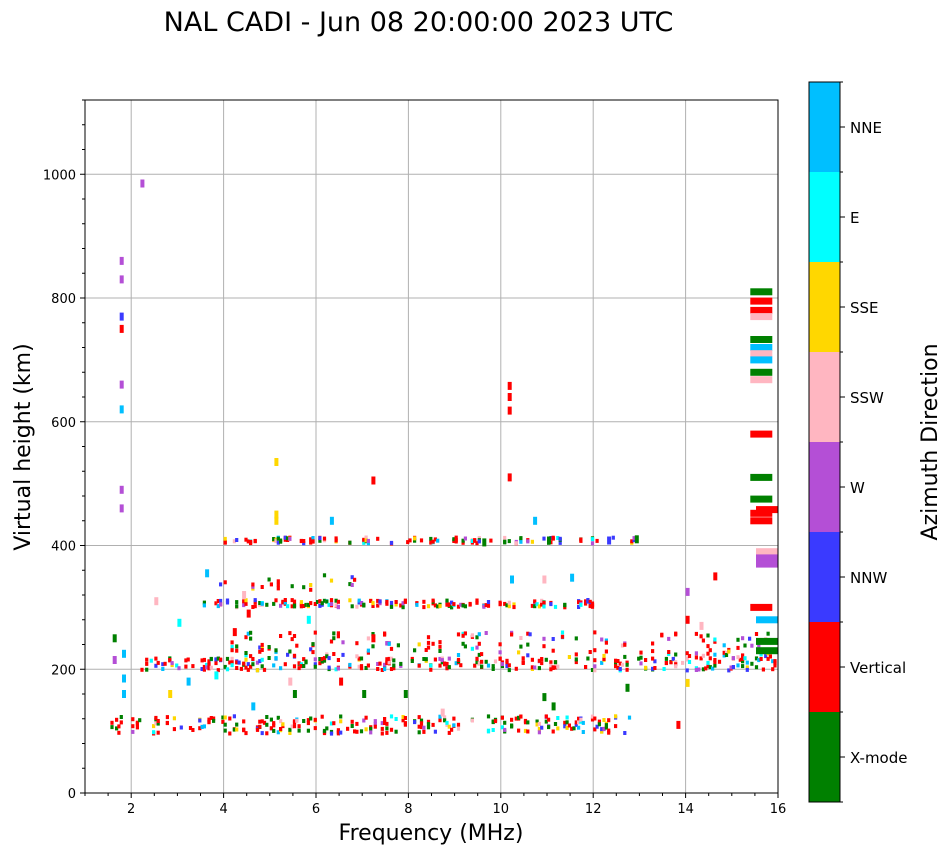 This screenshot has width=951, height=856. I want to click on y-tick-label: 400, so click(63, 547).